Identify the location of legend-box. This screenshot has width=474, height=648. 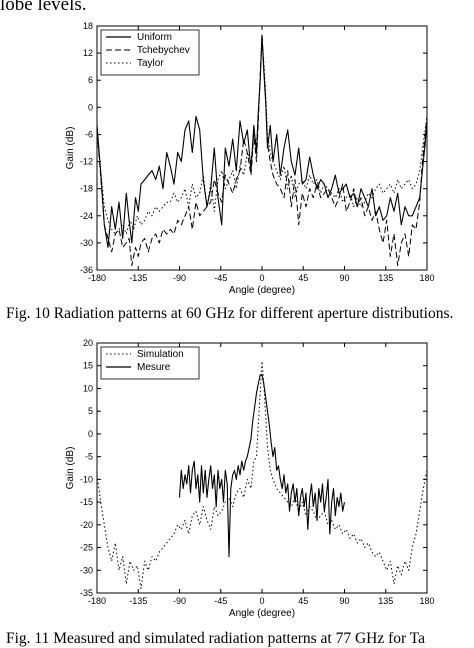
(150, 363).